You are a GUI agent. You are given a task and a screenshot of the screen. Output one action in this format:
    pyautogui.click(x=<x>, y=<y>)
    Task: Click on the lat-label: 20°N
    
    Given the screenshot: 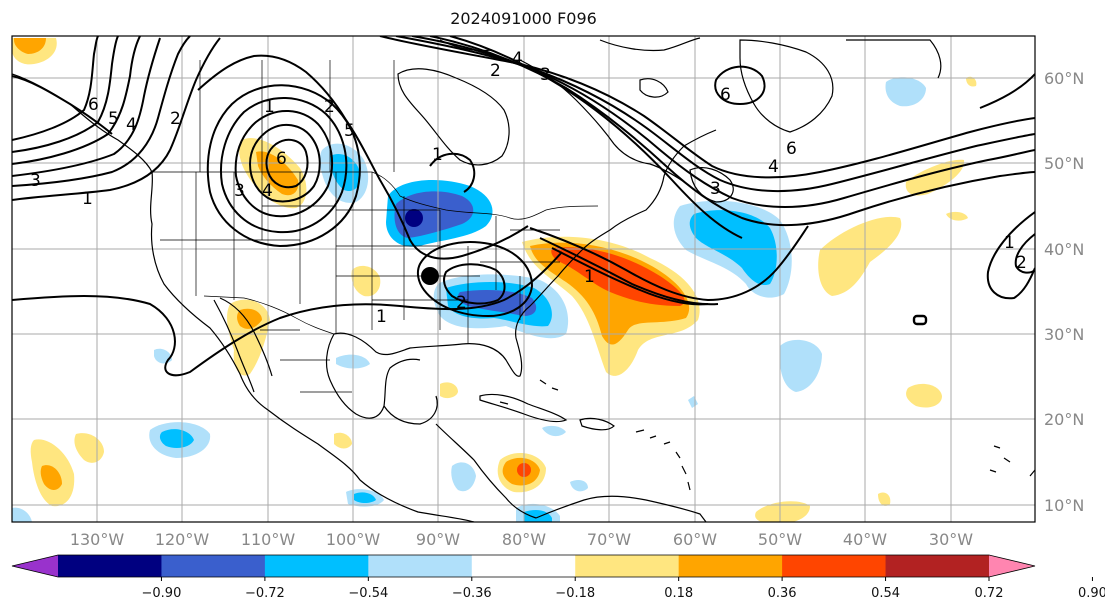 What is the action you would take?
    pyautogui.click(x=1064, y=419)
    